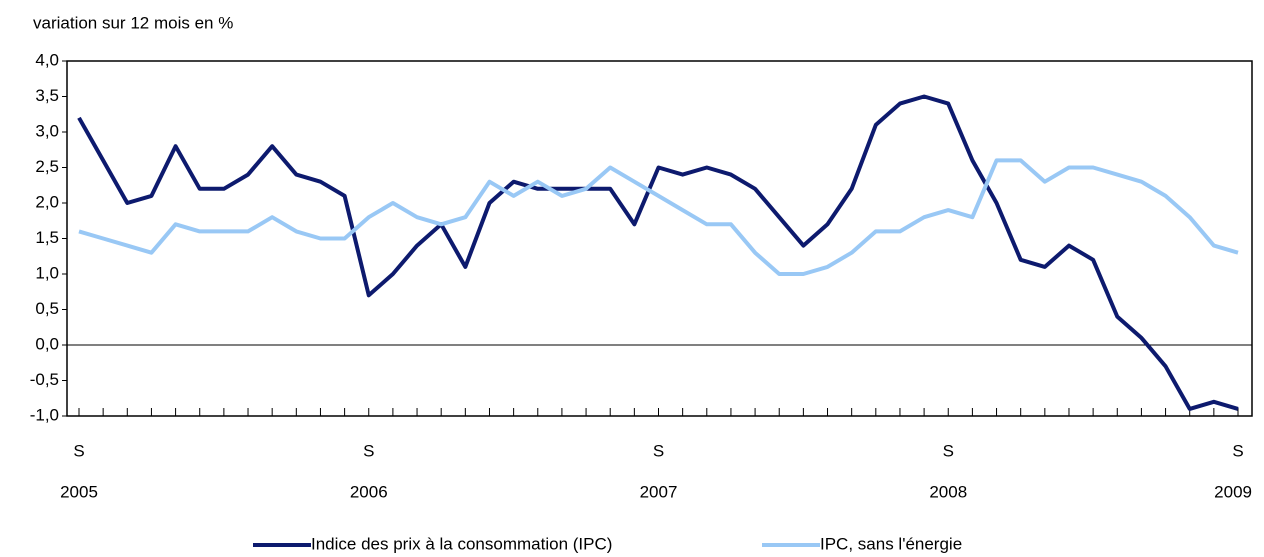 This screenshot has height=557, width=1264. What do you see at coordinates (369, 491) in the screenshot?
I see `year-label: 2006` at bounding box center [369, 491].